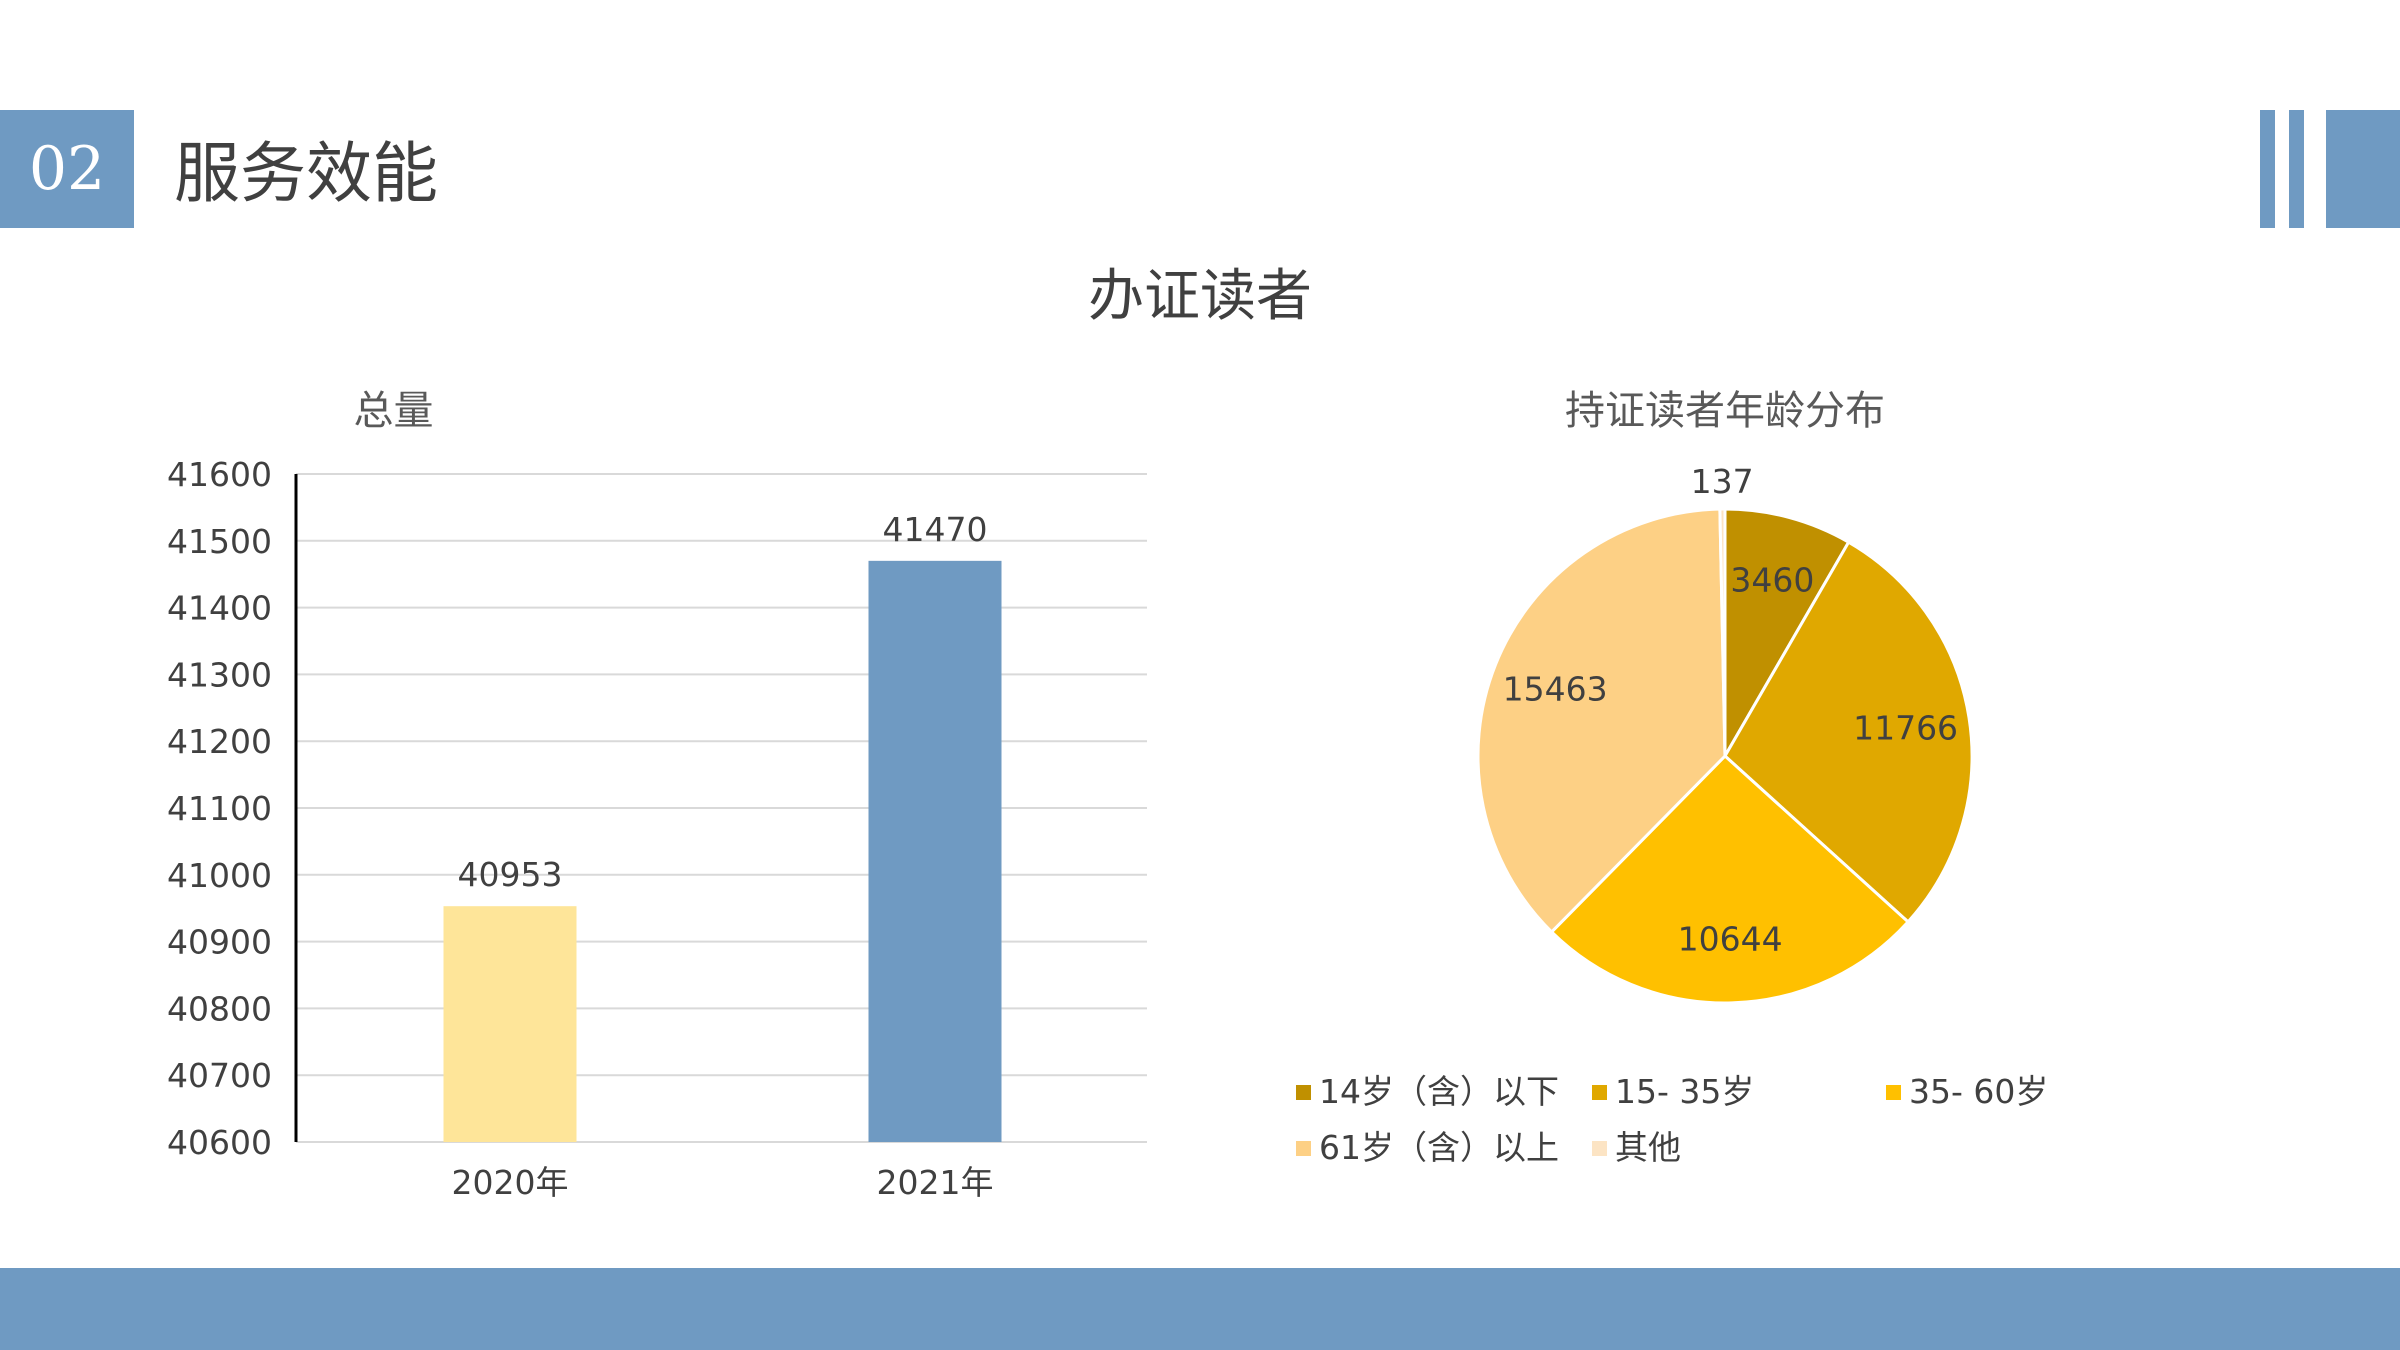 This screenshot has width=2400, height=1350. What do you see at coordinates (219, 541) in the screenshot?
I see `y-tick-label: 41500` at bounding box center [219, 541].